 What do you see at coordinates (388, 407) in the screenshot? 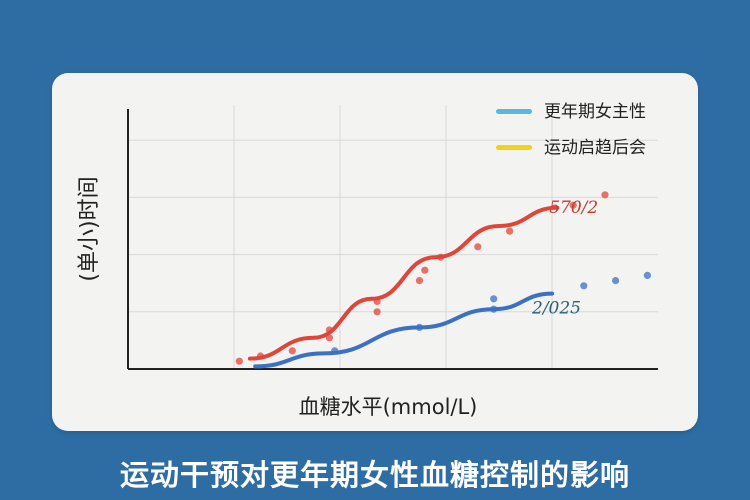
I see `x-axis-label: 血糖水平(mmol/L)` at bounding box center [388, 407].